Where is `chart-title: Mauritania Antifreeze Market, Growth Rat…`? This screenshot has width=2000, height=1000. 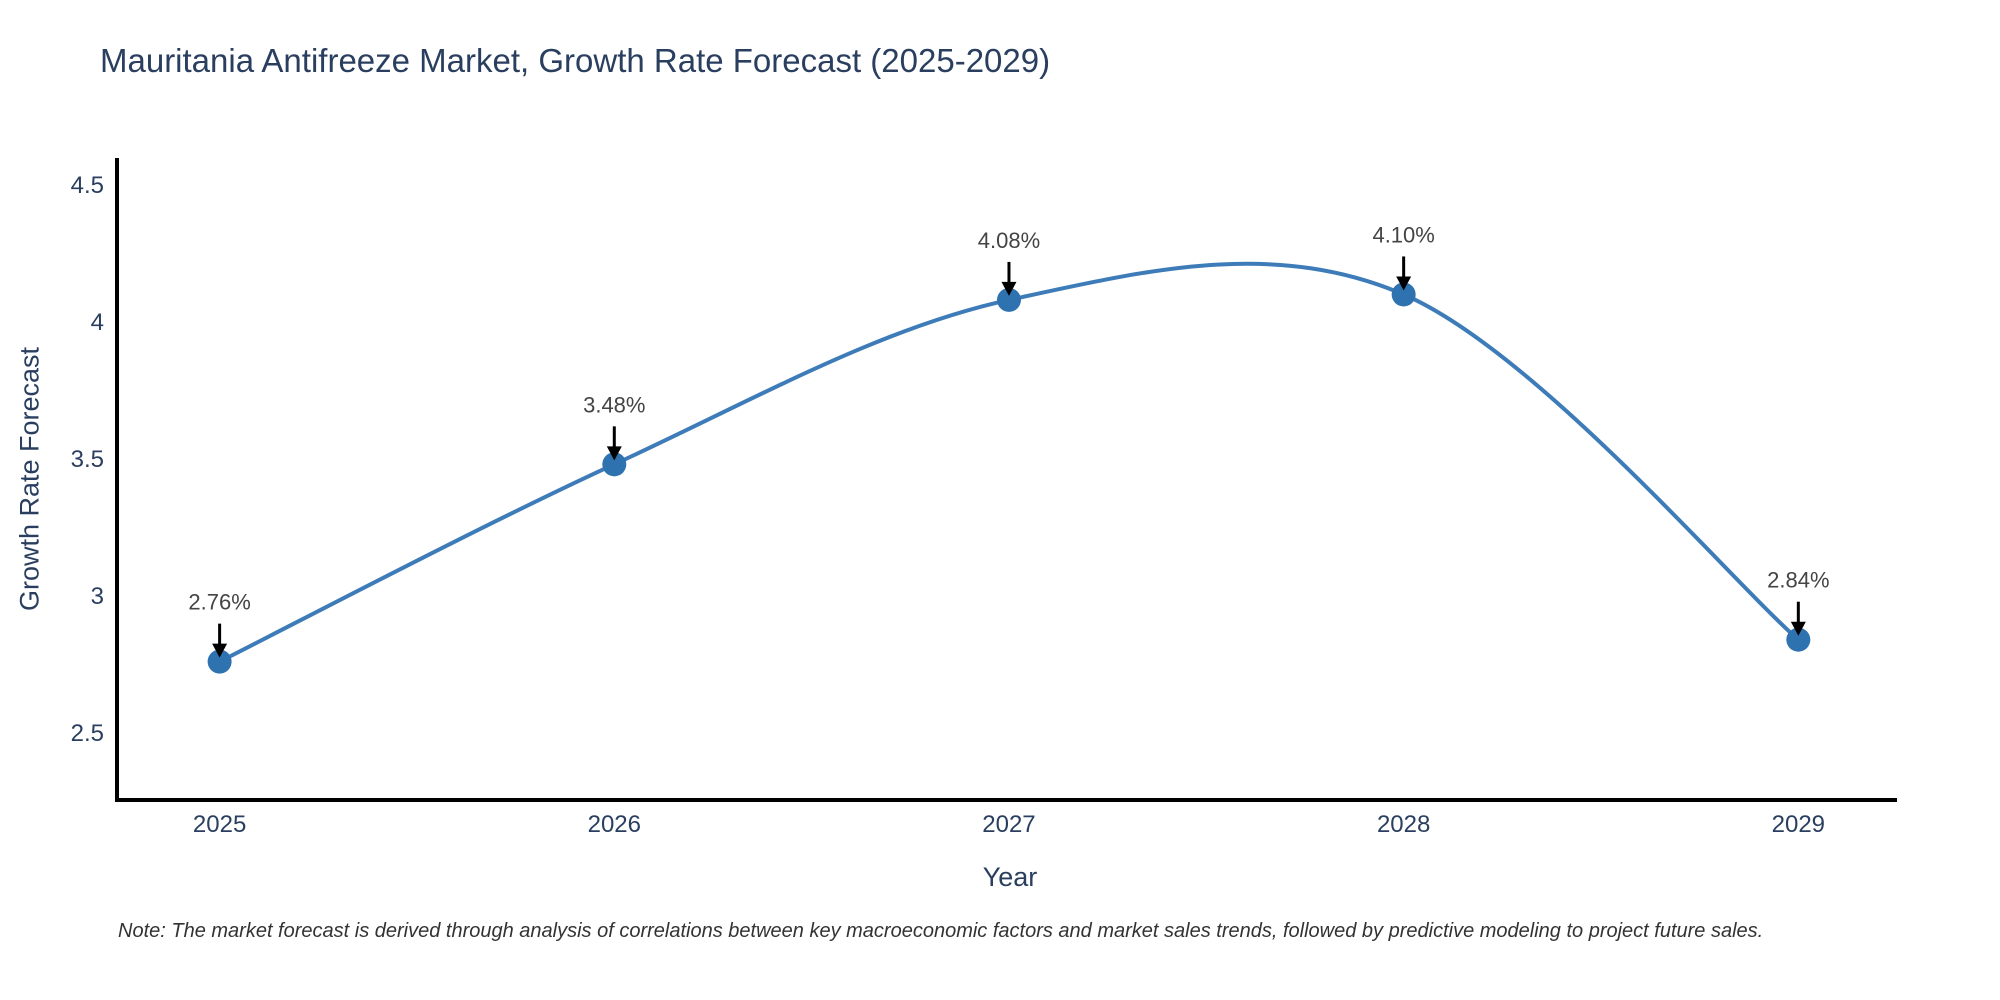 chart-title: Mauritania Antifreeze Market, Growth Rat… is located at coordinates (575, 60).